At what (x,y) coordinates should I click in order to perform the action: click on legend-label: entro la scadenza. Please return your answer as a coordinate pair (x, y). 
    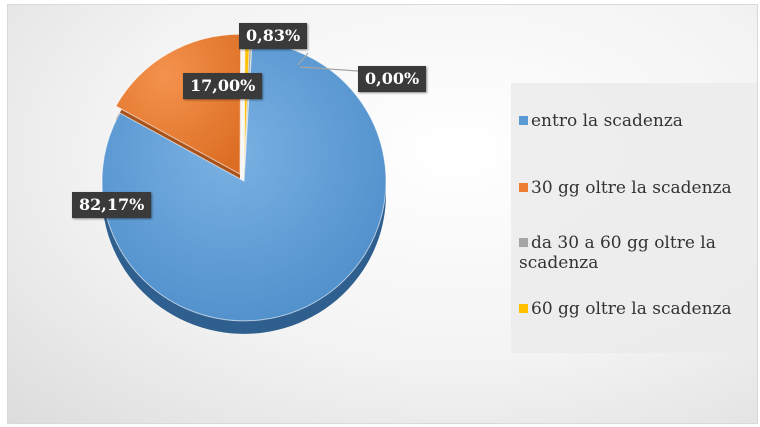
    Looking at the image, I should click on (607, 121).